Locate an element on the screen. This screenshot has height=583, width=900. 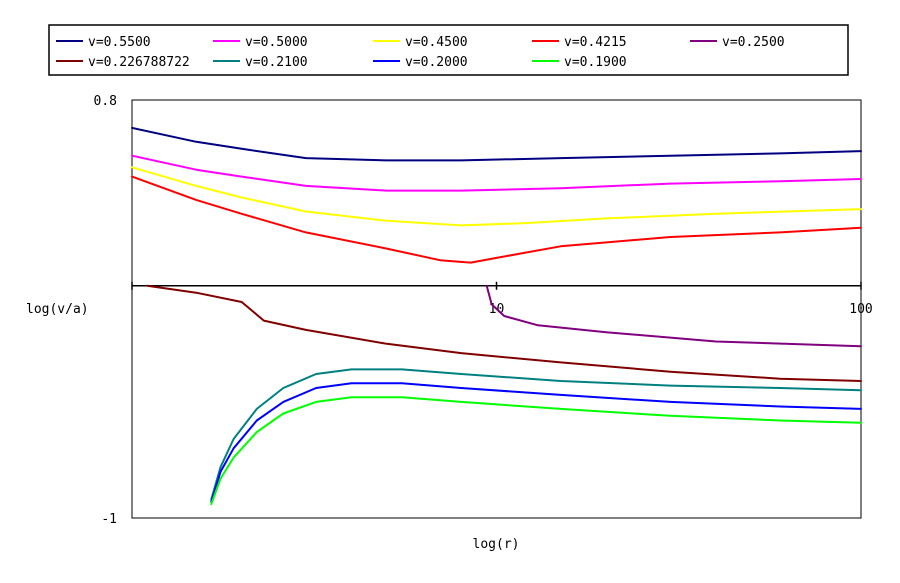
legend-entry: v=0.4215 is located at coordinates (579, 42).